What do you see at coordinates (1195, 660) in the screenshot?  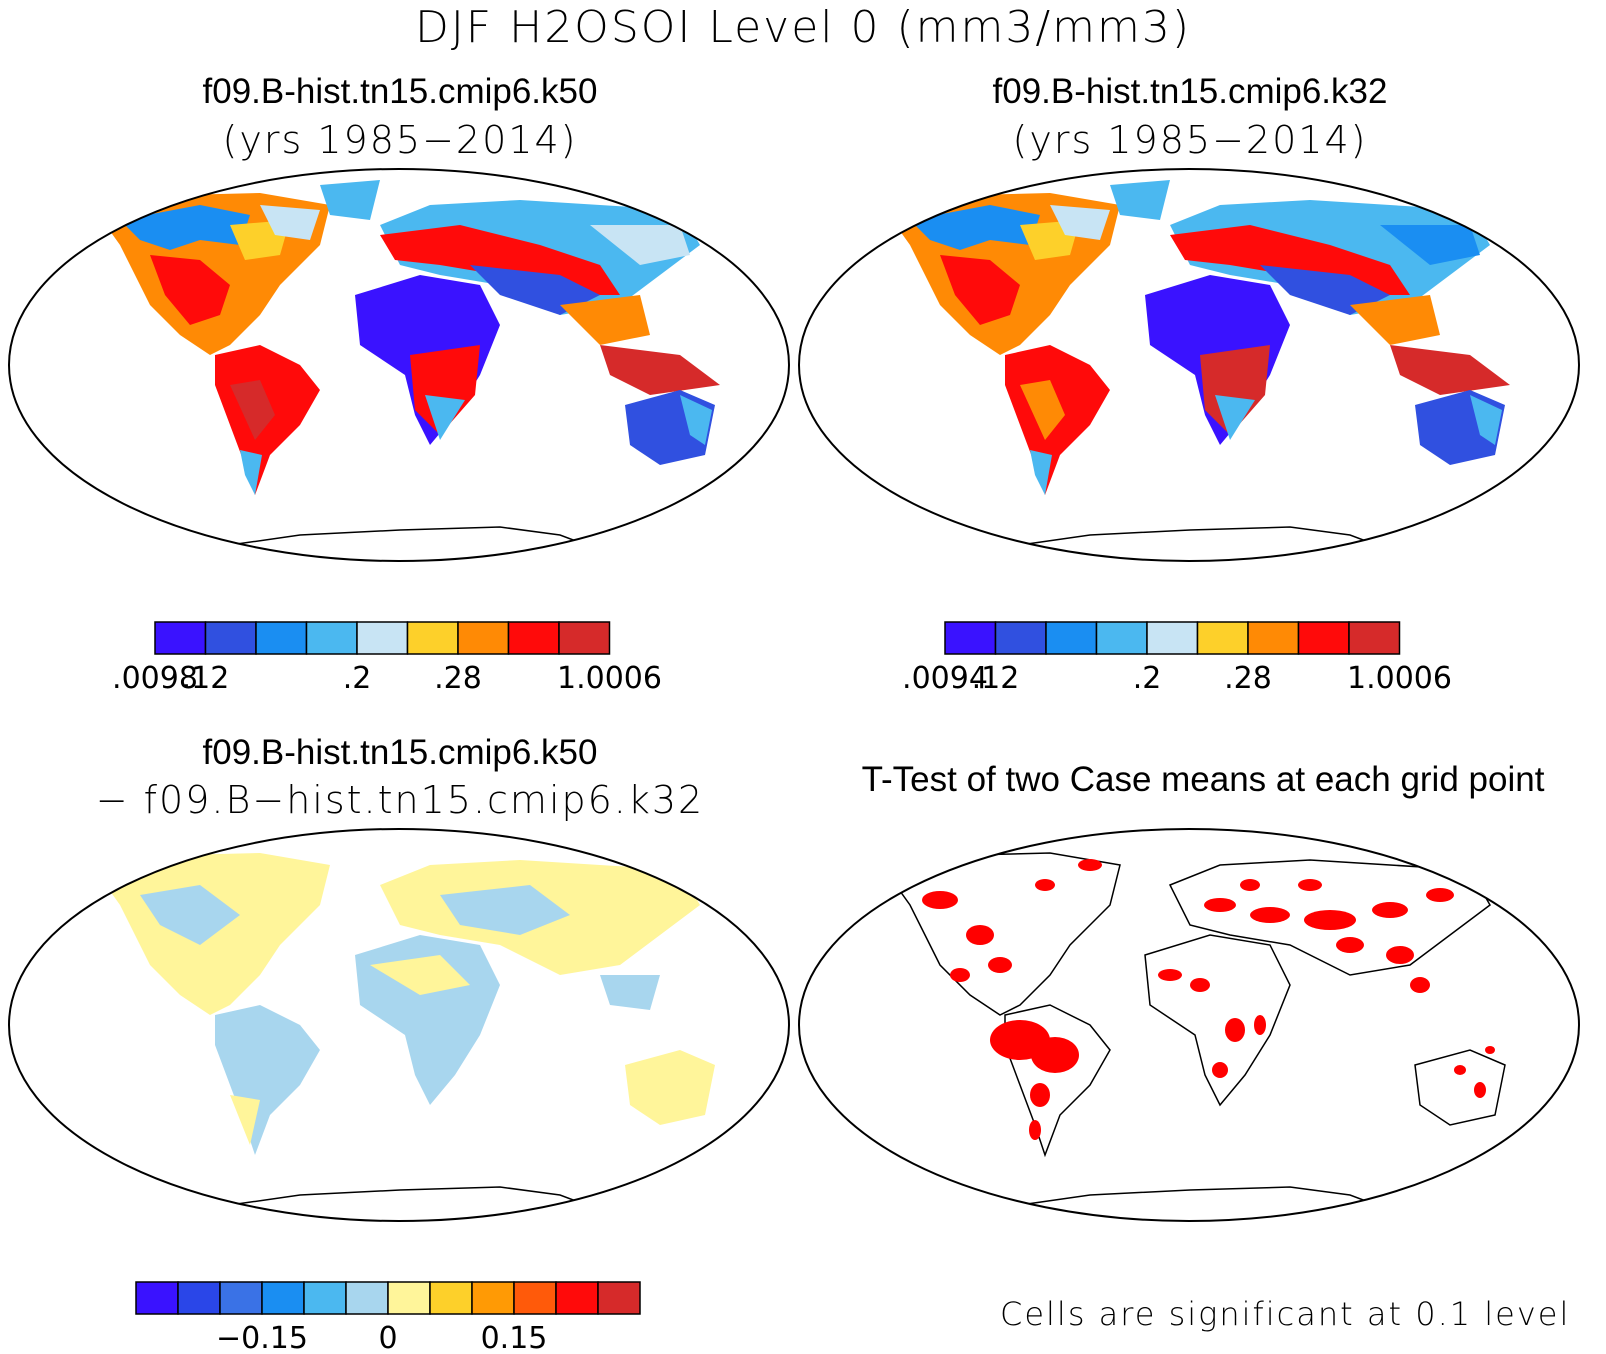 I see `colorbar-top-right: .0094.12 .2 .28 1.0006` at bounding box center [1195, 660].